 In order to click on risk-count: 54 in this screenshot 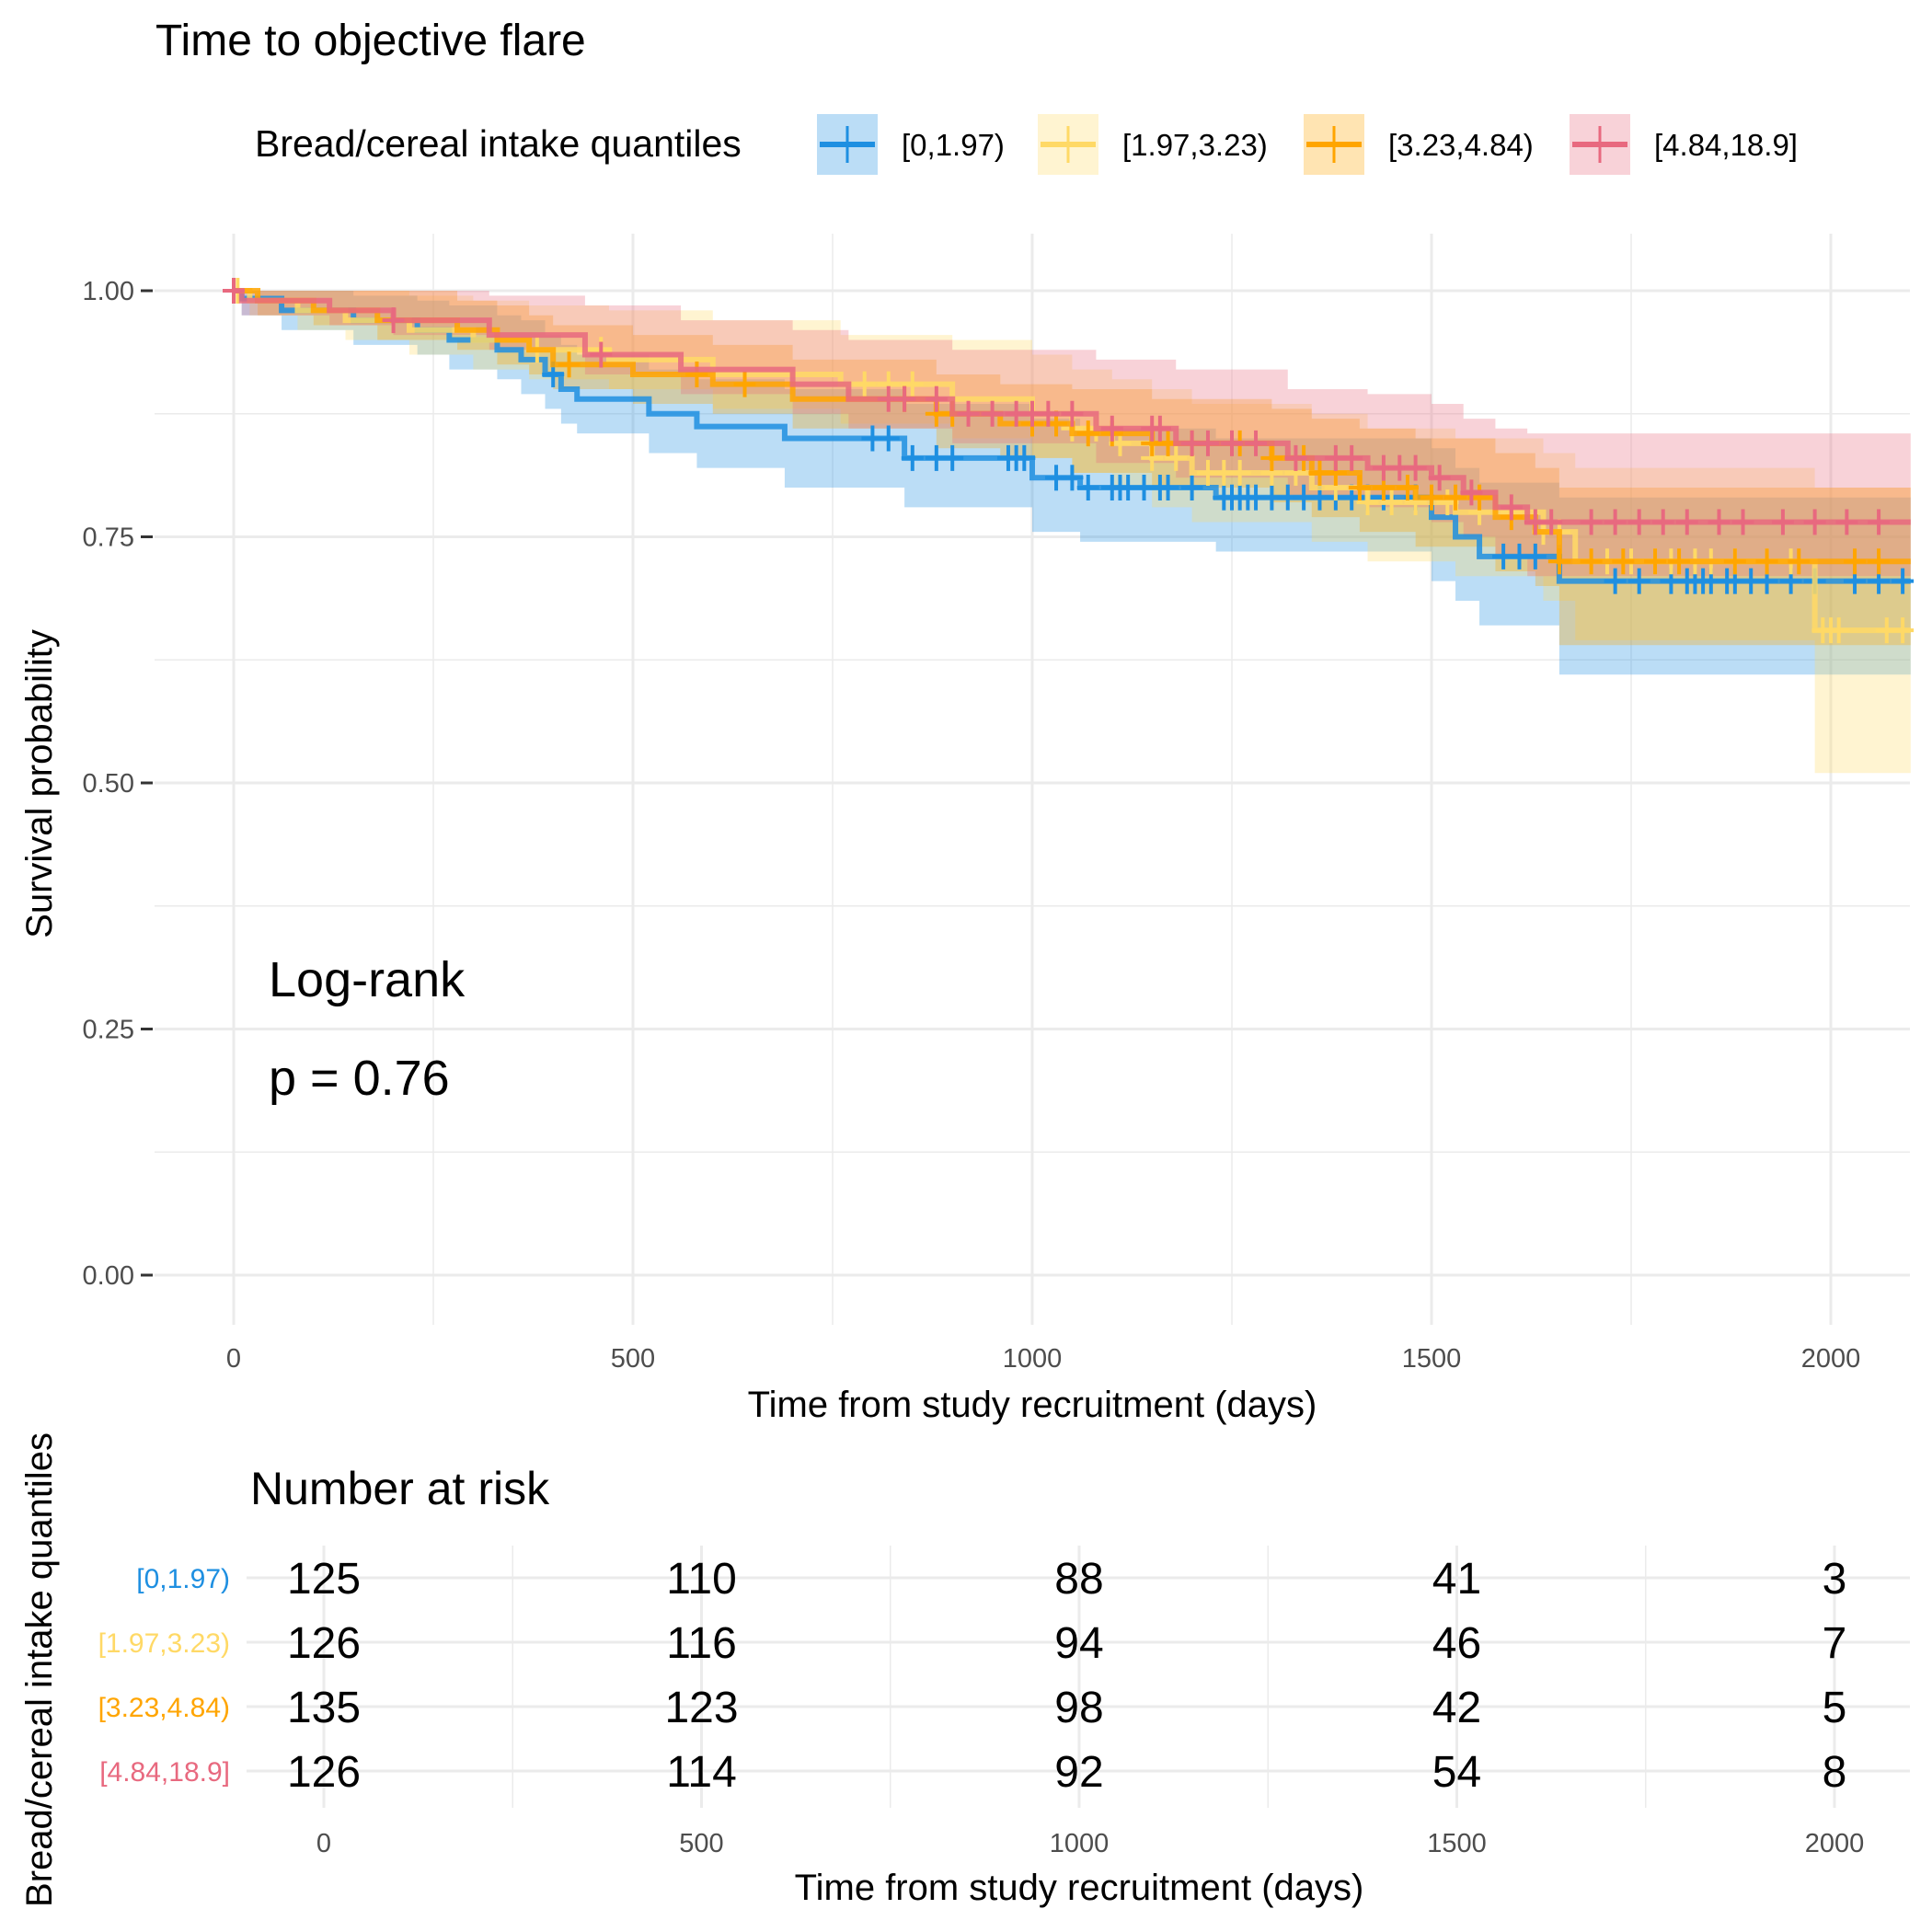, I will do `click(1456, 1772)`.